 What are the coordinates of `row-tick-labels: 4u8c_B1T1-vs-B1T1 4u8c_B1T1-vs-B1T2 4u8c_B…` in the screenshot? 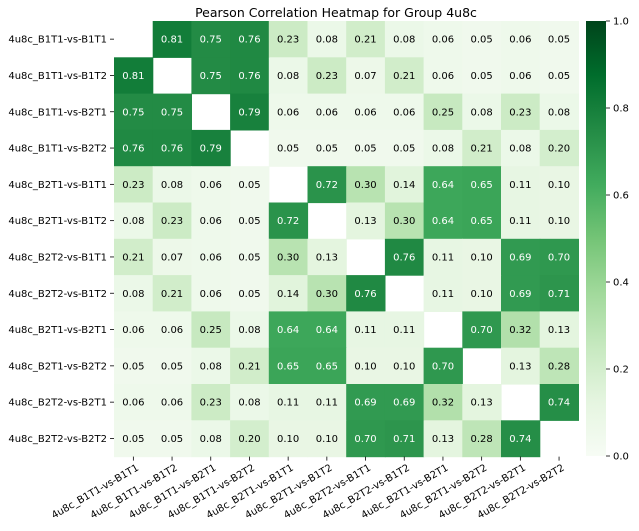 It's located at (61, 240).